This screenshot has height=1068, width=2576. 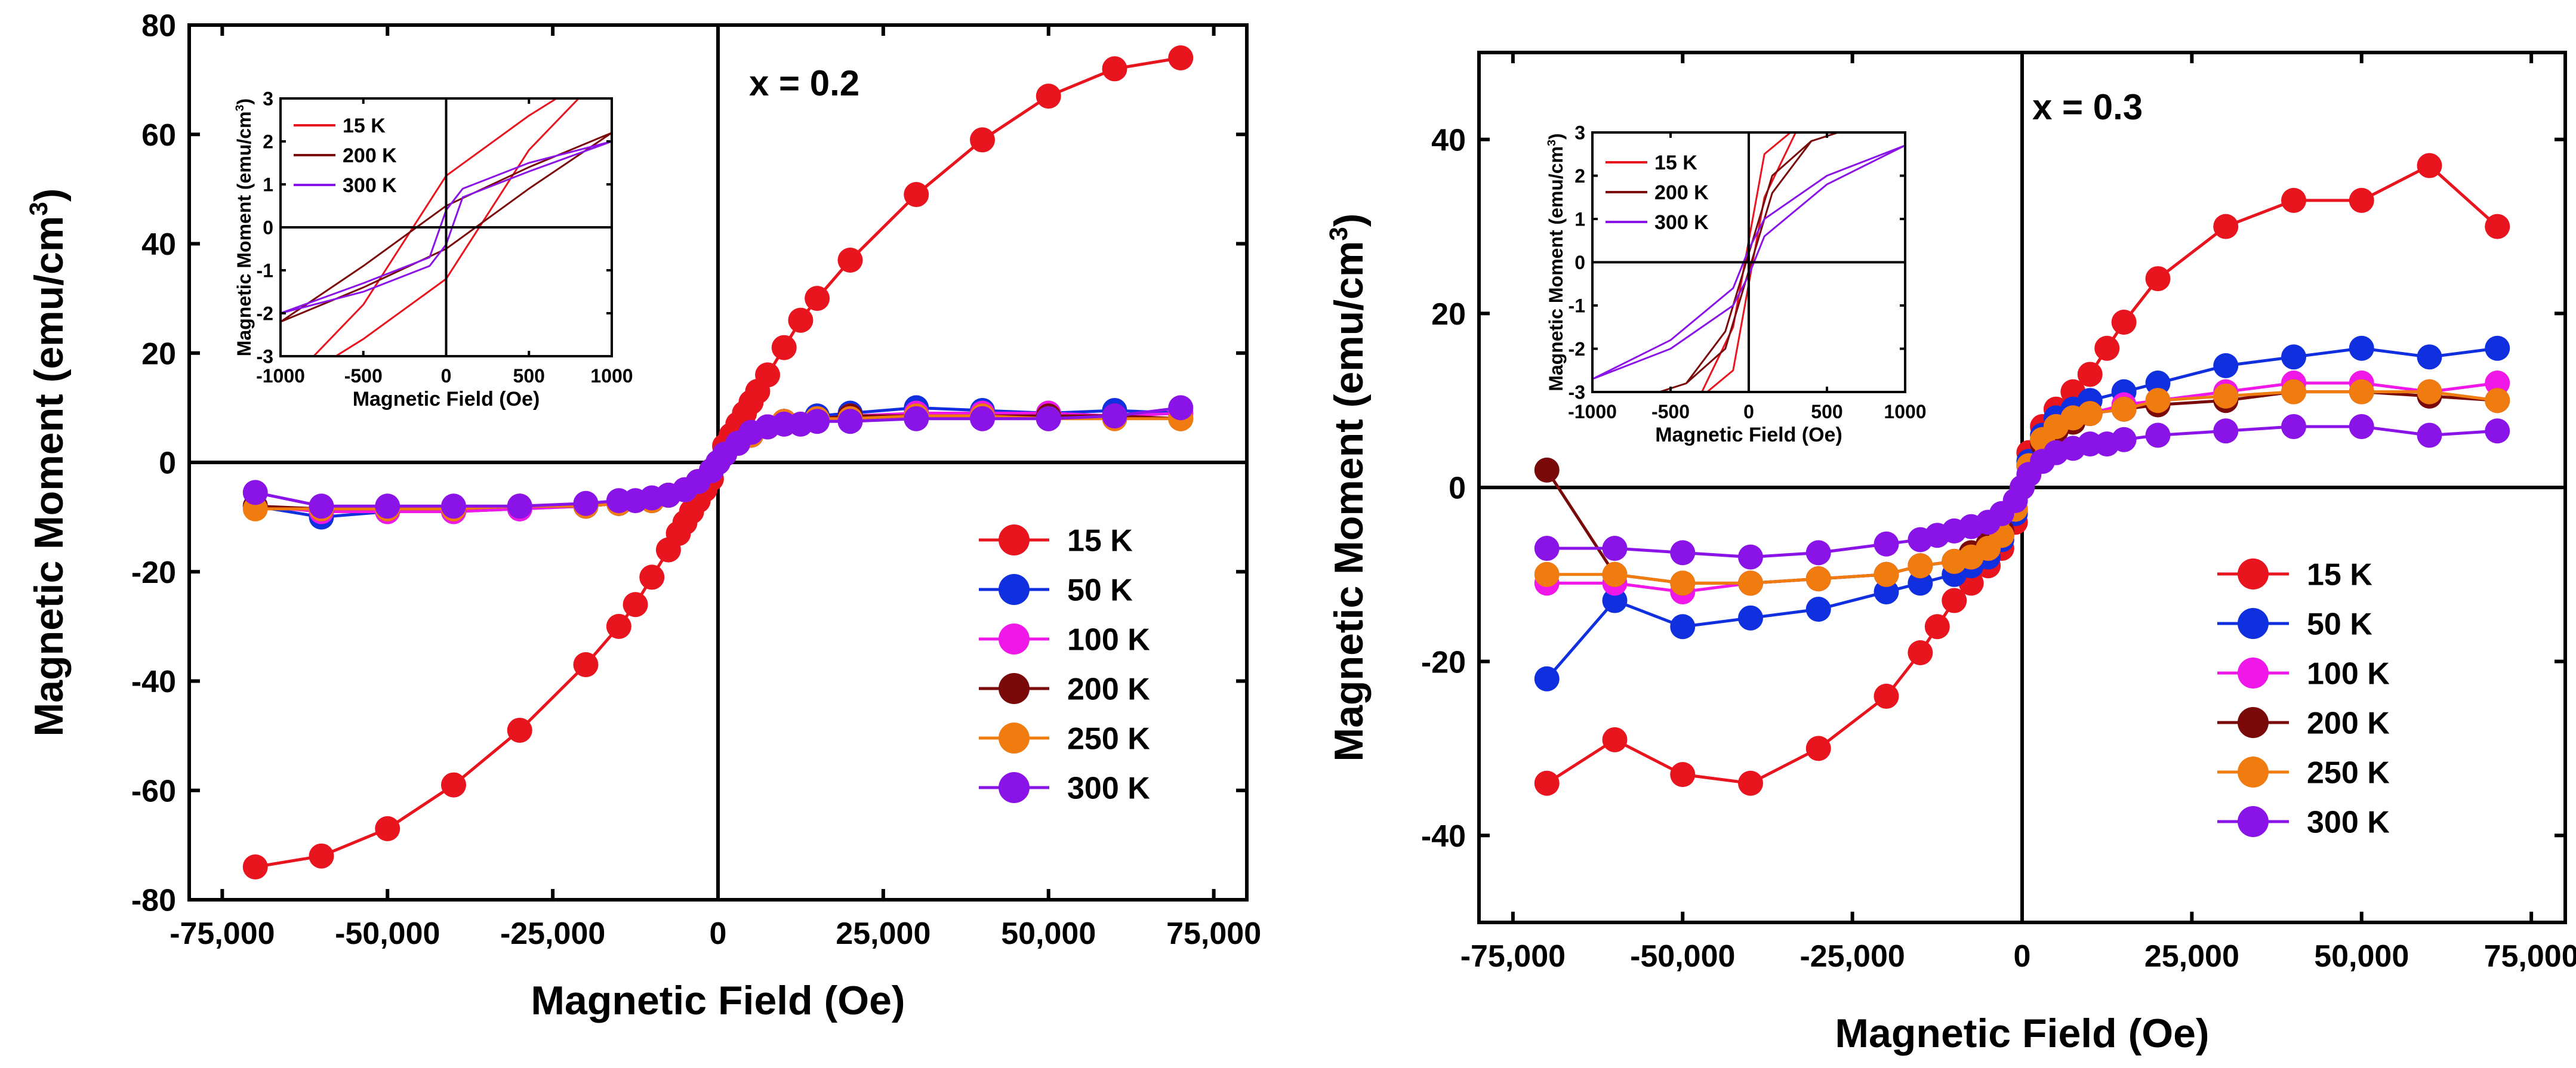 What do you see at coordinates (2339, 625) in the screenshot?
I see `legend-label: 50 K` at bounding box center [2339, 625].